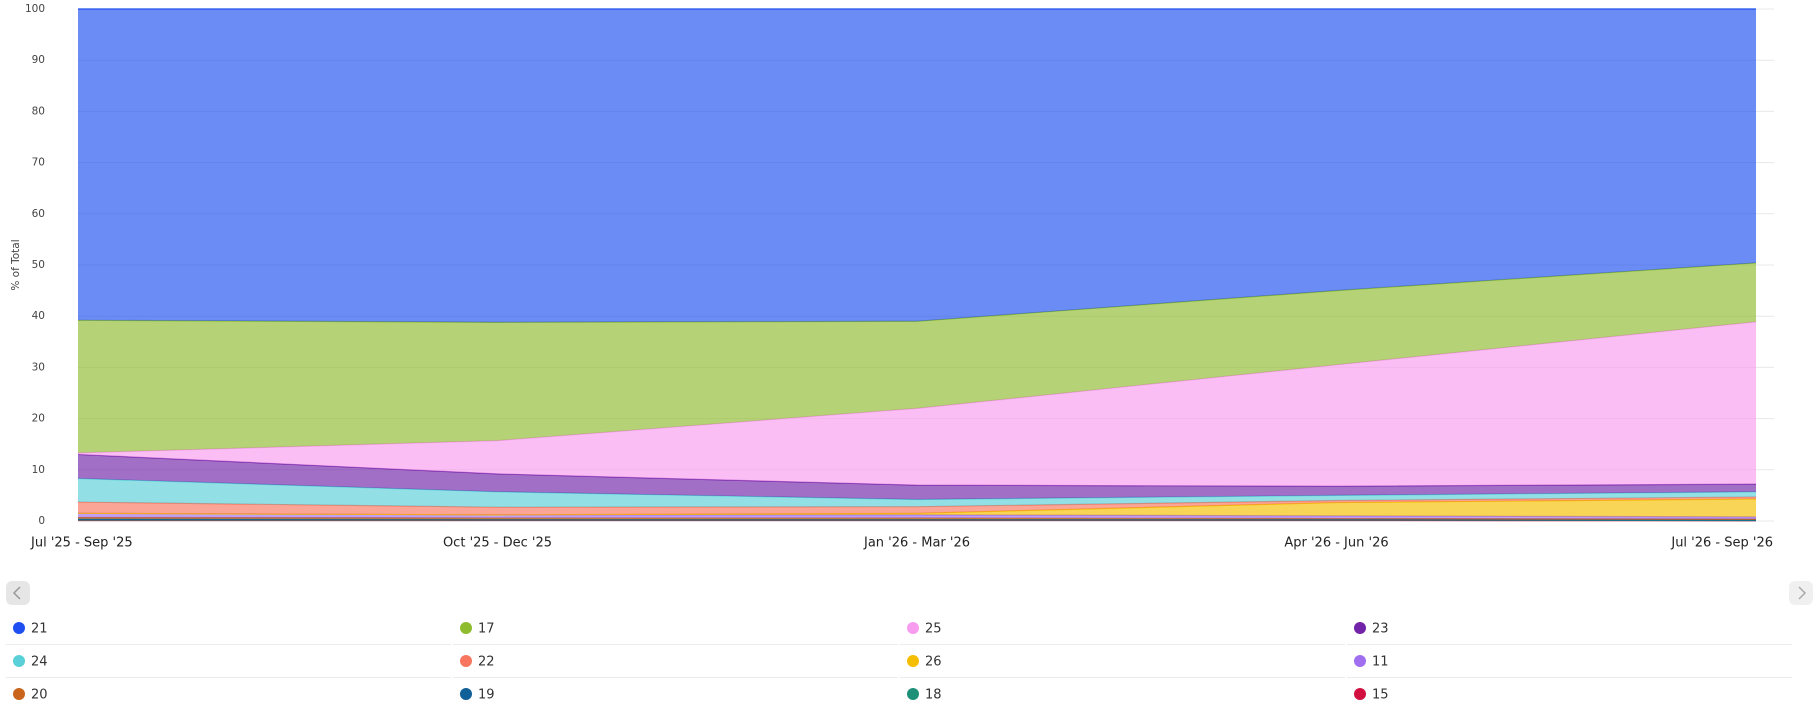 This screenshot has height=712, width=1817. What do you see at coordinates (924, 662) in the screenshot?
I see `legend-item: 26` at bounding box center [924, 662].